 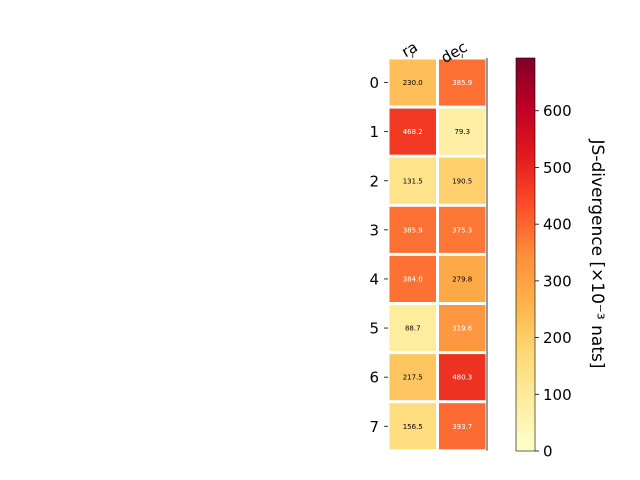 I want to click on y-tick-label: 2, so click(x=374, y=181).